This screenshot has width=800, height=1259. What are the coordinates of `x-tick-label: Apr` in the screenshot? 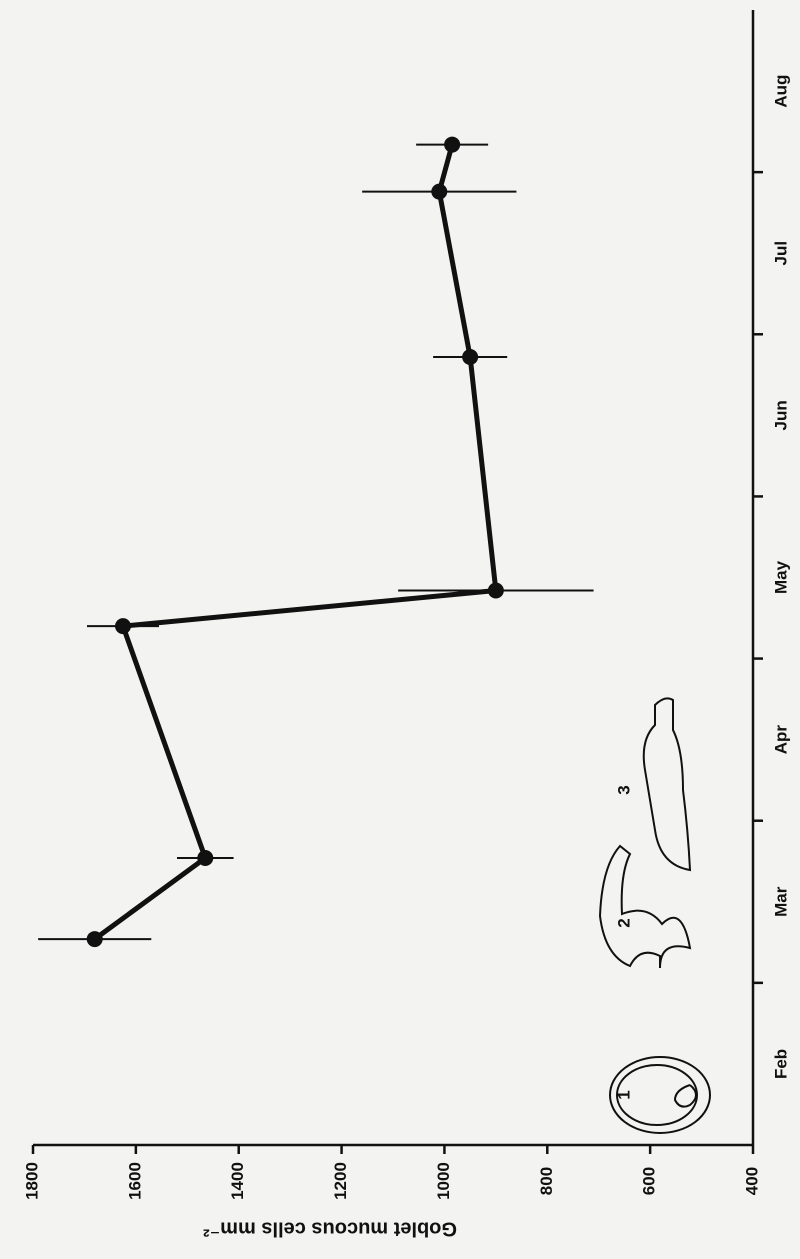 It's located at (780, 740).